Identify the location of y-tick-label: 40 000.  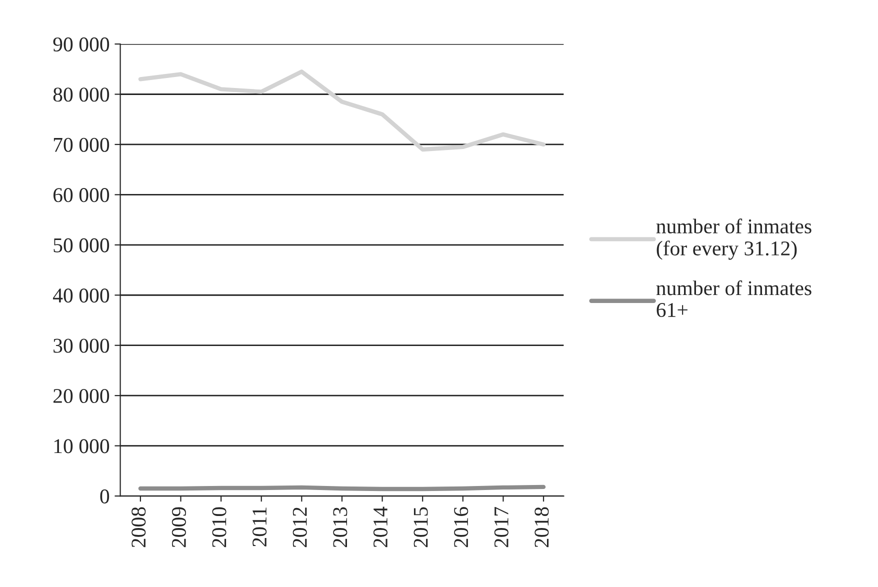
(81, 295).